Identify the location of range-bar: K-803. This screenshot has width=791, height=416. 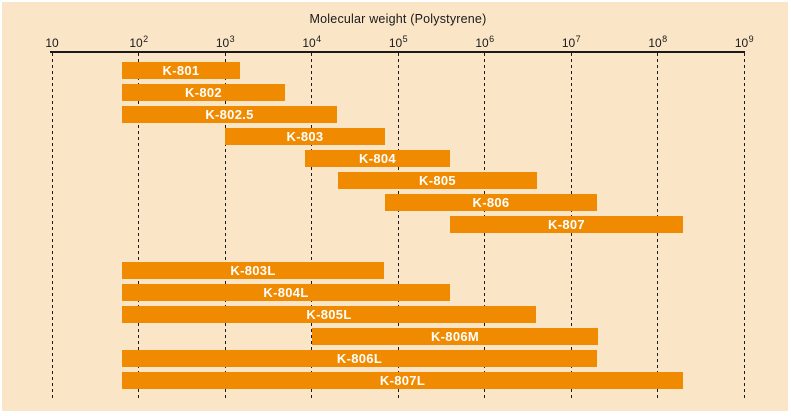
(305, 136).